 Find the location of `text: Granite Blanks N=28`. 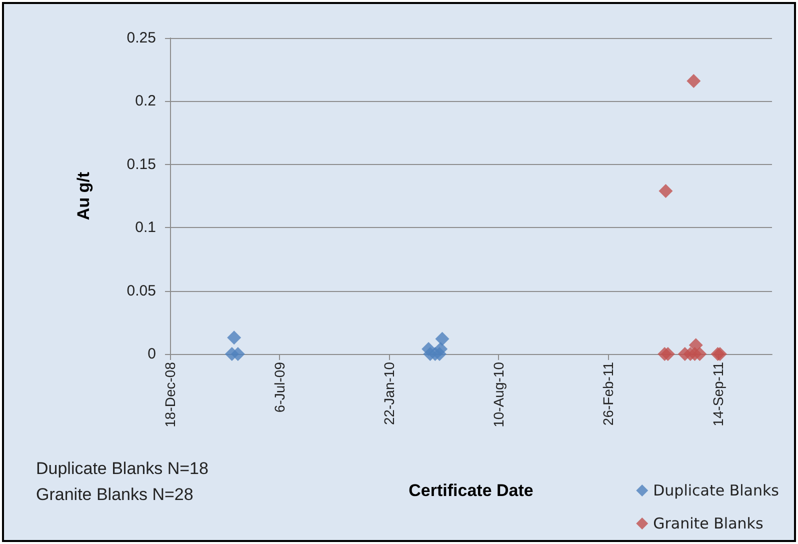

text: Granite Blanks N=28 is located at coordinates (115, 494).